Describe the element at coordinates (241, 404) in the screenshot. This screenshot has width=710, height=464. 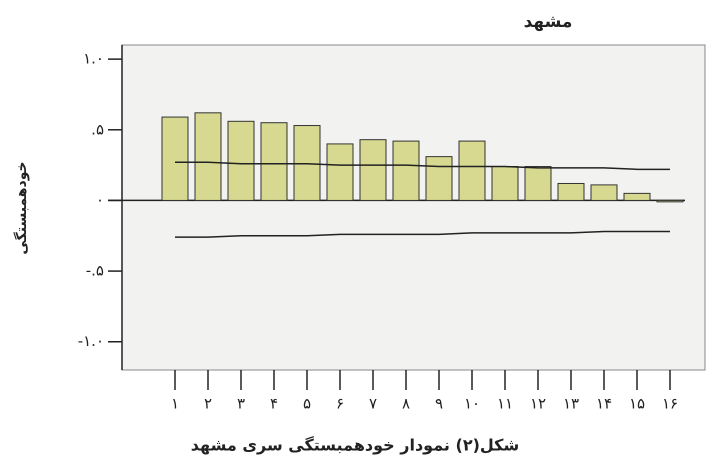
I see `x-tick-label: ۳` at that location.